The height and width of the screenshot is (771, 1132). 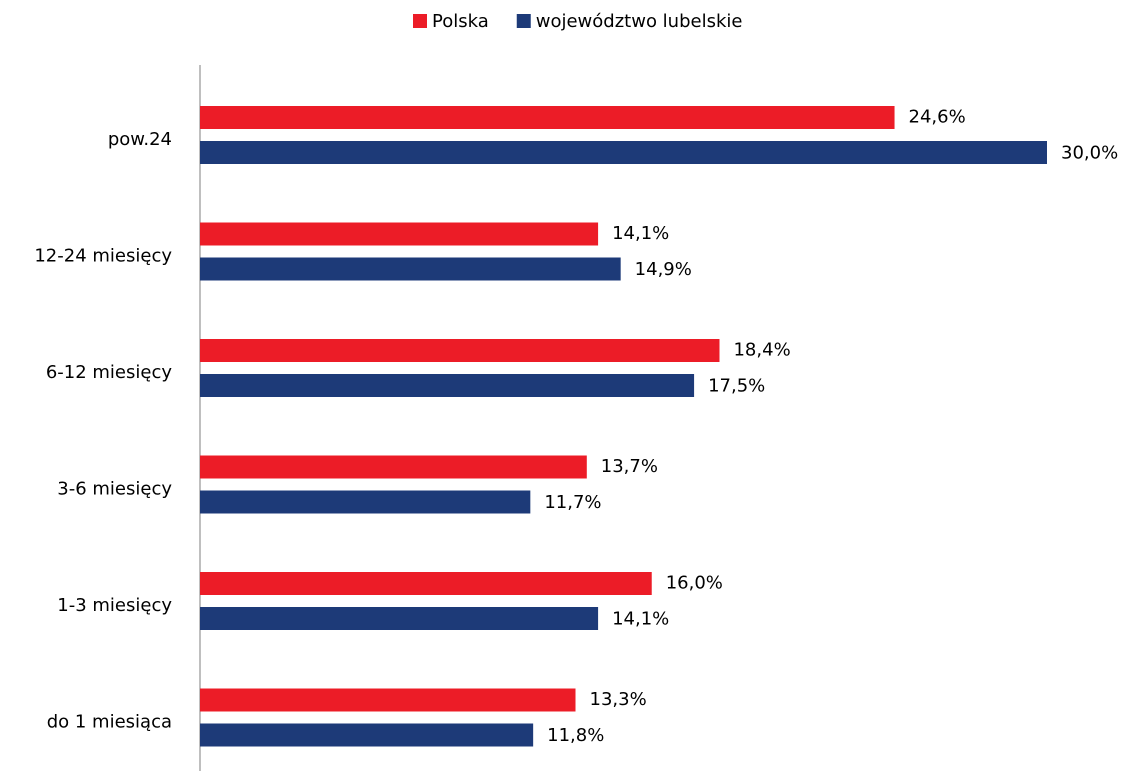 I want to click on category-label: do 1 miesiąca, so click(x=109, y=722).